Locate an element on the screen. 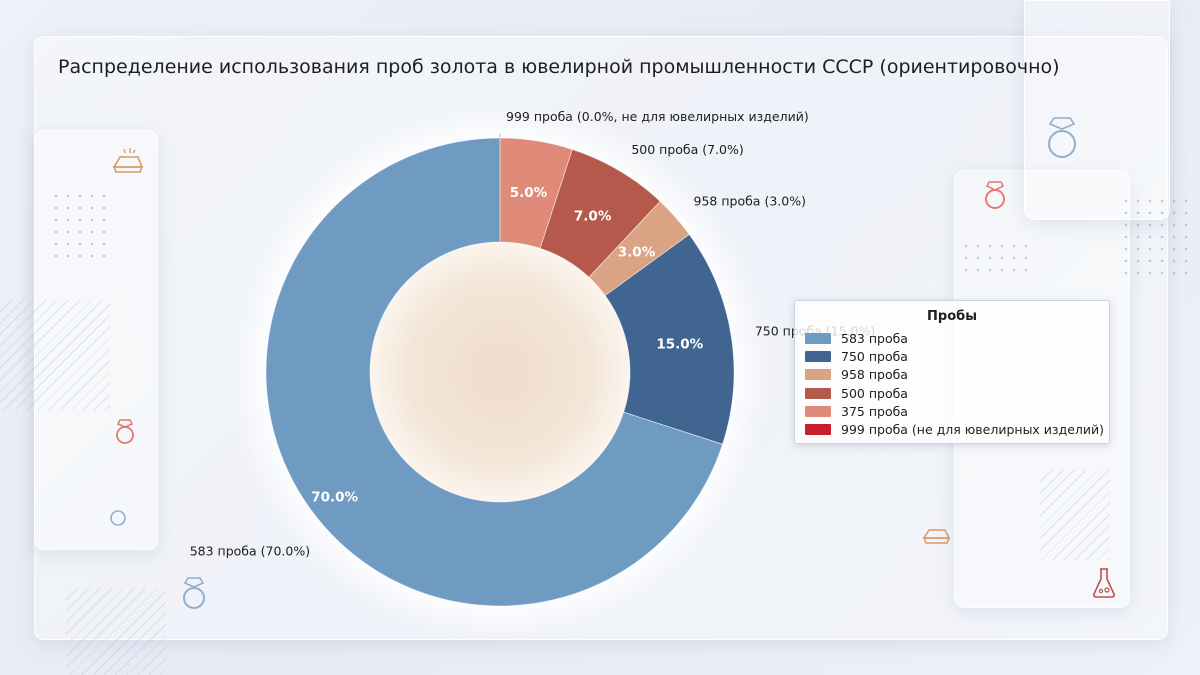 This screenshot has width=1200, height=675. donut-hole is located at coordinates (500, 372).